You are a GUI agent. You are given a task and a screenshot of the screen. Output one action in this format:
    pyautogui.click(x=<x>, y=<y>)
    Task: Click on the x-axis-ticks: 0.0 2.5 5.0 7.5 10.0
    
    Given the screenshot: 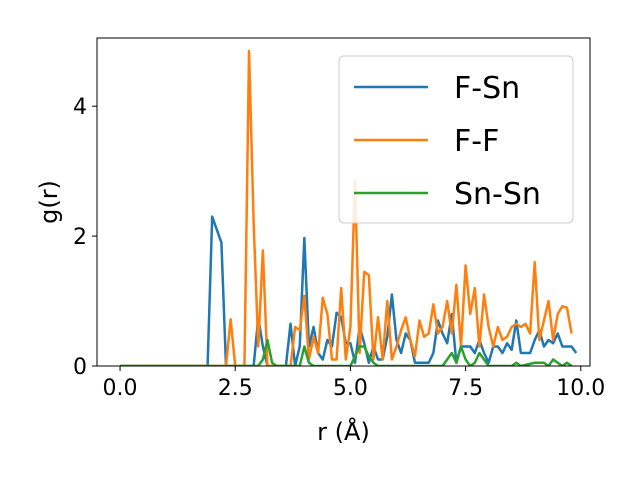 What is the action you would take?
    pyautogui.click(x=354, y=383)
    